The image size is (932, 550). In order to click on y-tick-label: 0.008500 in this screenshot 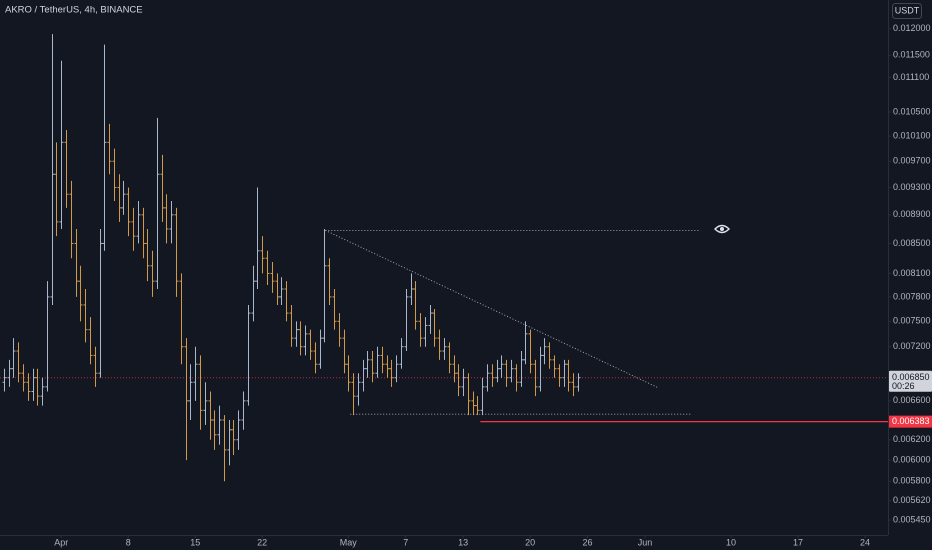, I will do `click(912, 243)`.